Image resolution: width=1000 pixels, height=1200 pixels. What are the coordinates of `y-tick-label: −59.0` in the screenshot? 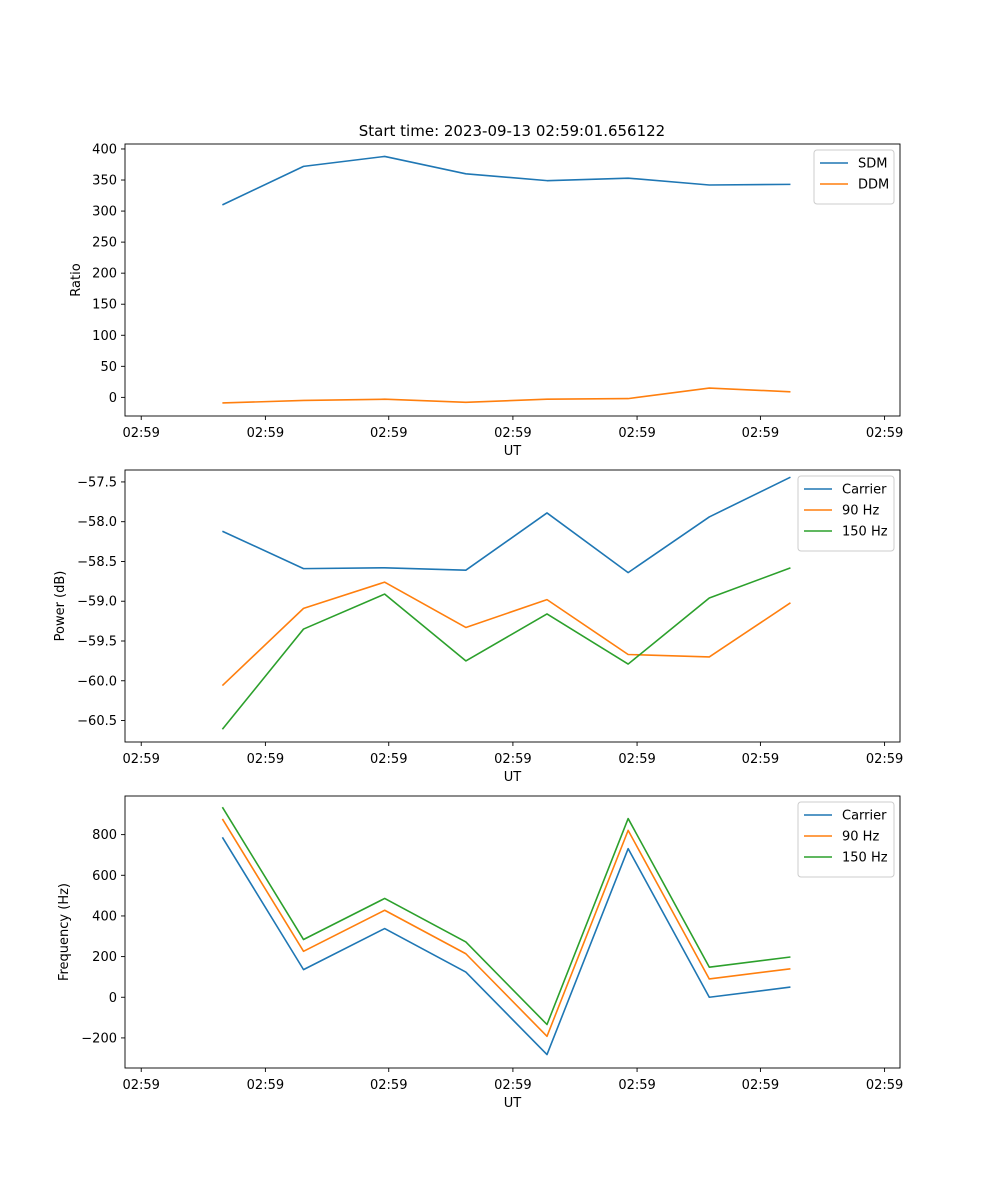 It's located at (97, 602).